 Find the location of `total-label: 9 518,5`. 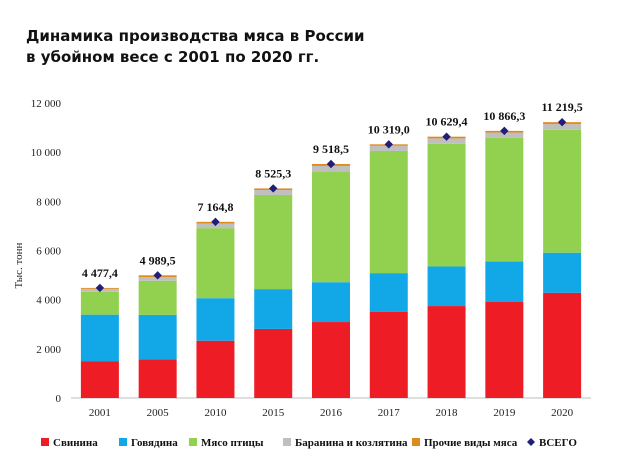

total-label: 9 518,5 is located at coordinates (331, 149).